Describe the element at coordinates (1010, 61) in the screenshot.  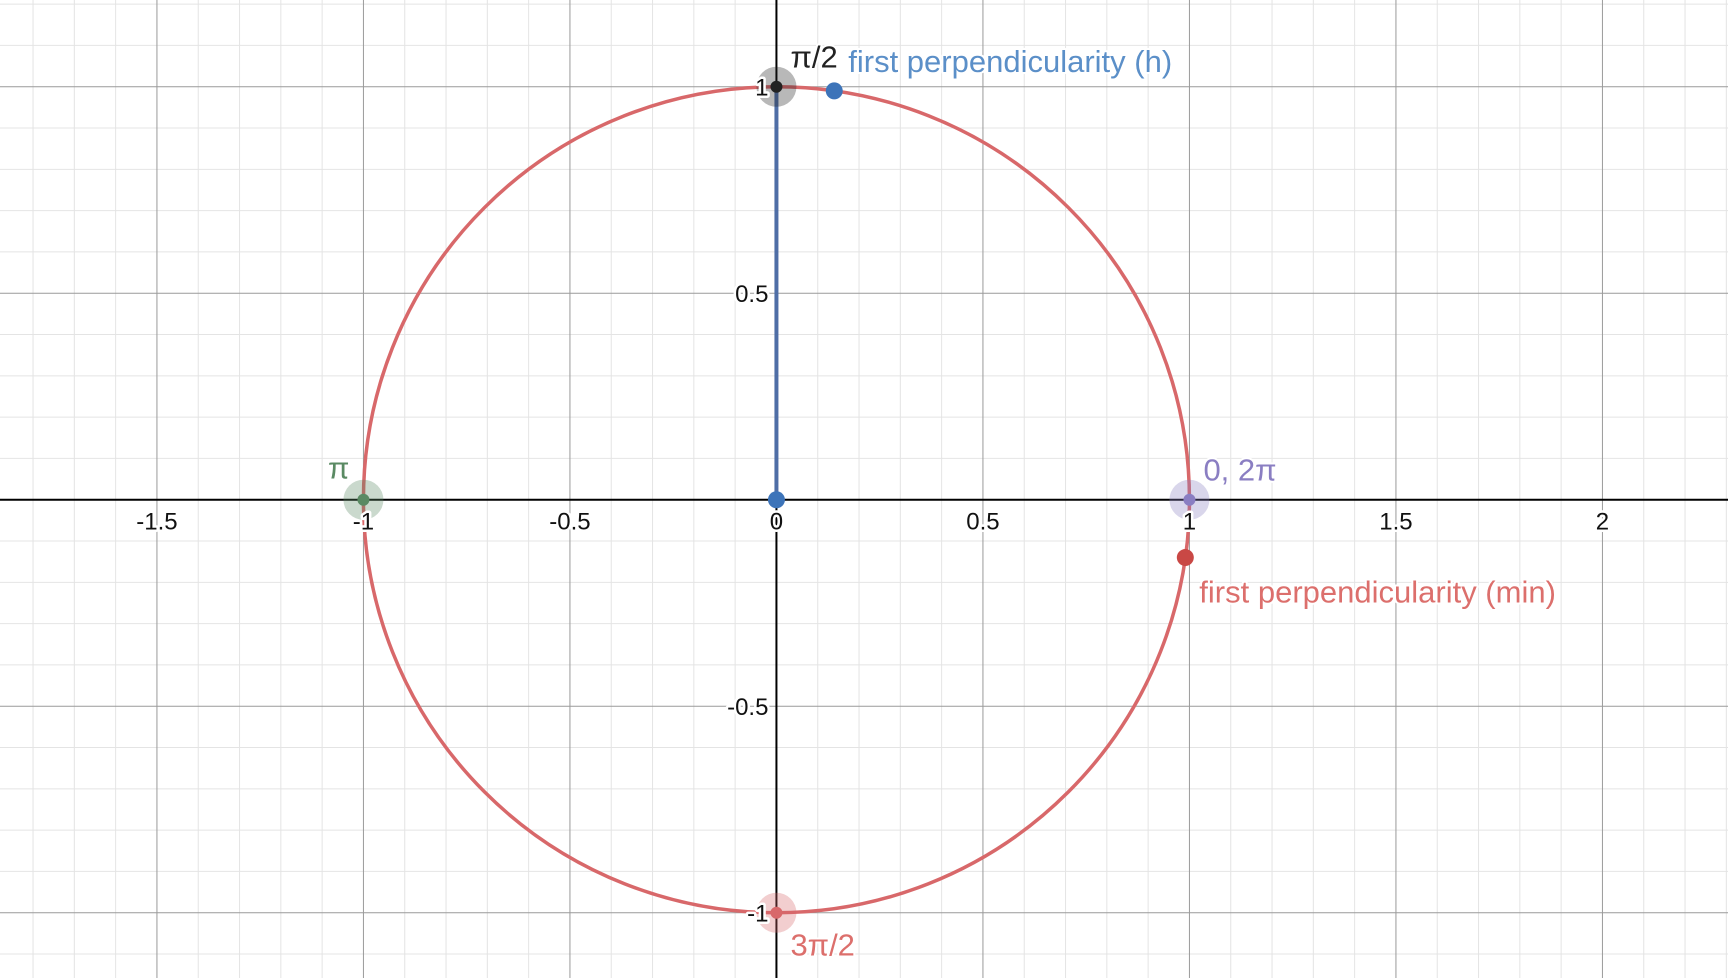
I see `point-label: first perpendicularity (h)` at that location.